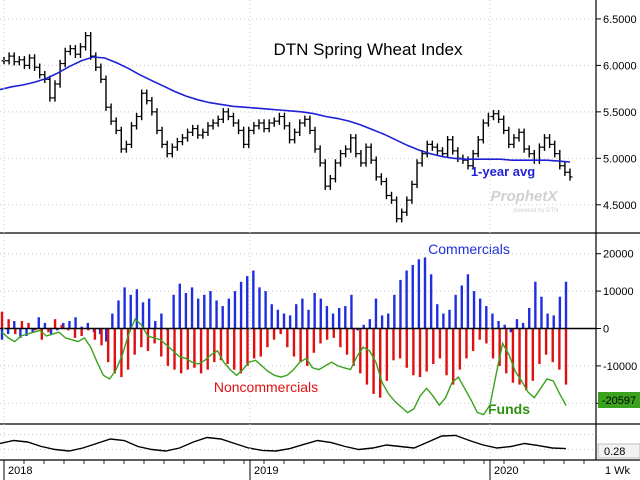 The height and width of the screenshot is (480, 640). Describe the element at coordinates (368, 49) in the screenshot. I see `chart-title: DTN Spring Wheat Index` at that location.